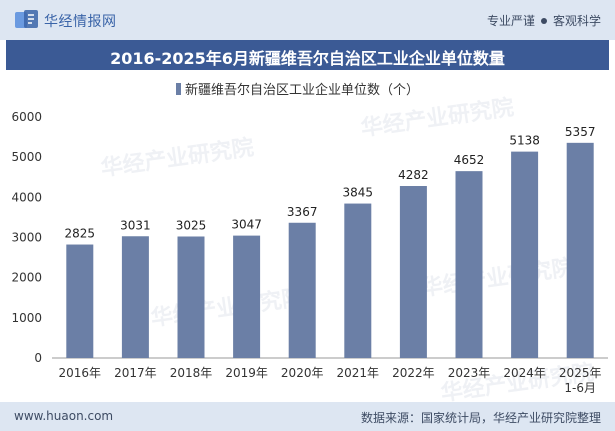 The width and height of the screenshot is (615, 431). I want to click on legend-label: 新疆维吾尔自治区工业企业单位数（个）, so click(302, 90).